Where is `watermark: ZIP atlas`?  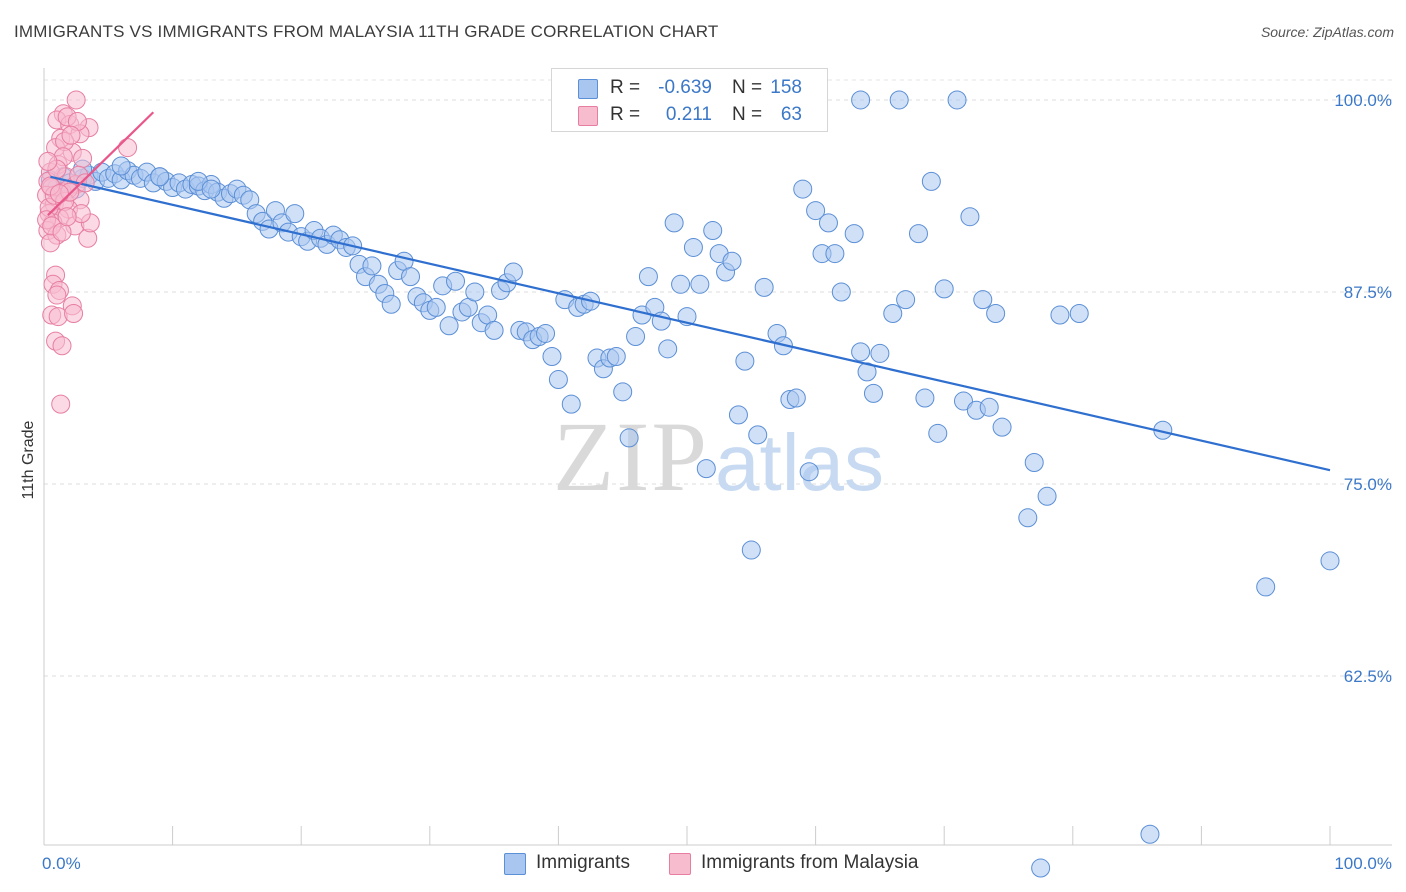
watermark: ZIP atlas is located at coordinates (718, 456).